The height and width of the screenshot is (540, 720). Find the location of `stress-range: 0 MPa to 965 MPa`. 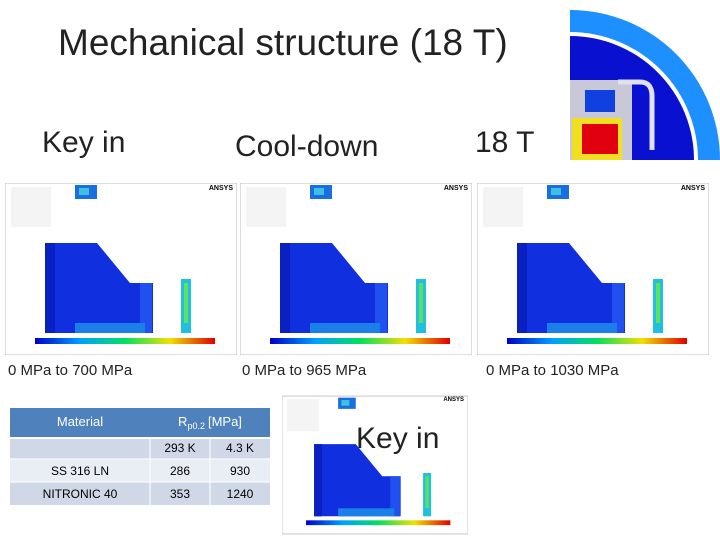

stress-range: 0 MPa to 965 MPa is located at coordinates (304, 370).